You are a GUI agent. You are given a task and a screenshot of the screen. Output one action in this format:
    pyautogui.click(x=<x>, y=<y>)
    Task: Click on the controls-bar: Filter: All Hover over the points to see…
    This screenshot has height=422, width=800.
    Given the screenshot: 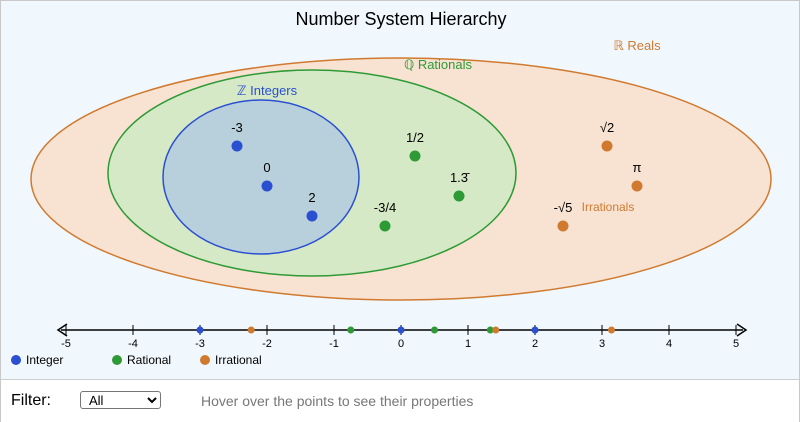 What is the action you would take?
    pyautogui.click(x=400, y=400)
    